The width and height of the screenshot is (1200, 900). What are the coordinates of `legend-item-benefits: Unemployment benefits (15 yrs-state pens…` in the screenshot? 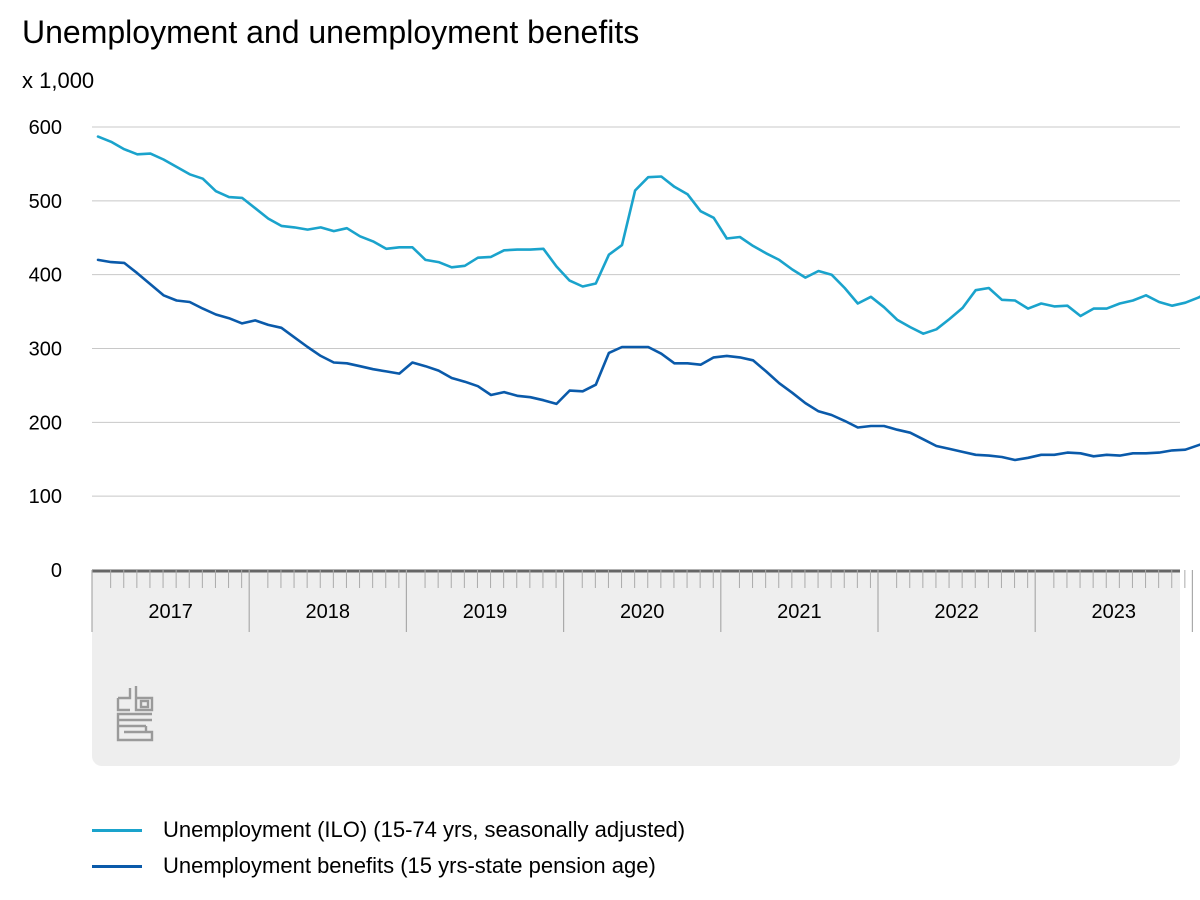 It's located at (388, 866).